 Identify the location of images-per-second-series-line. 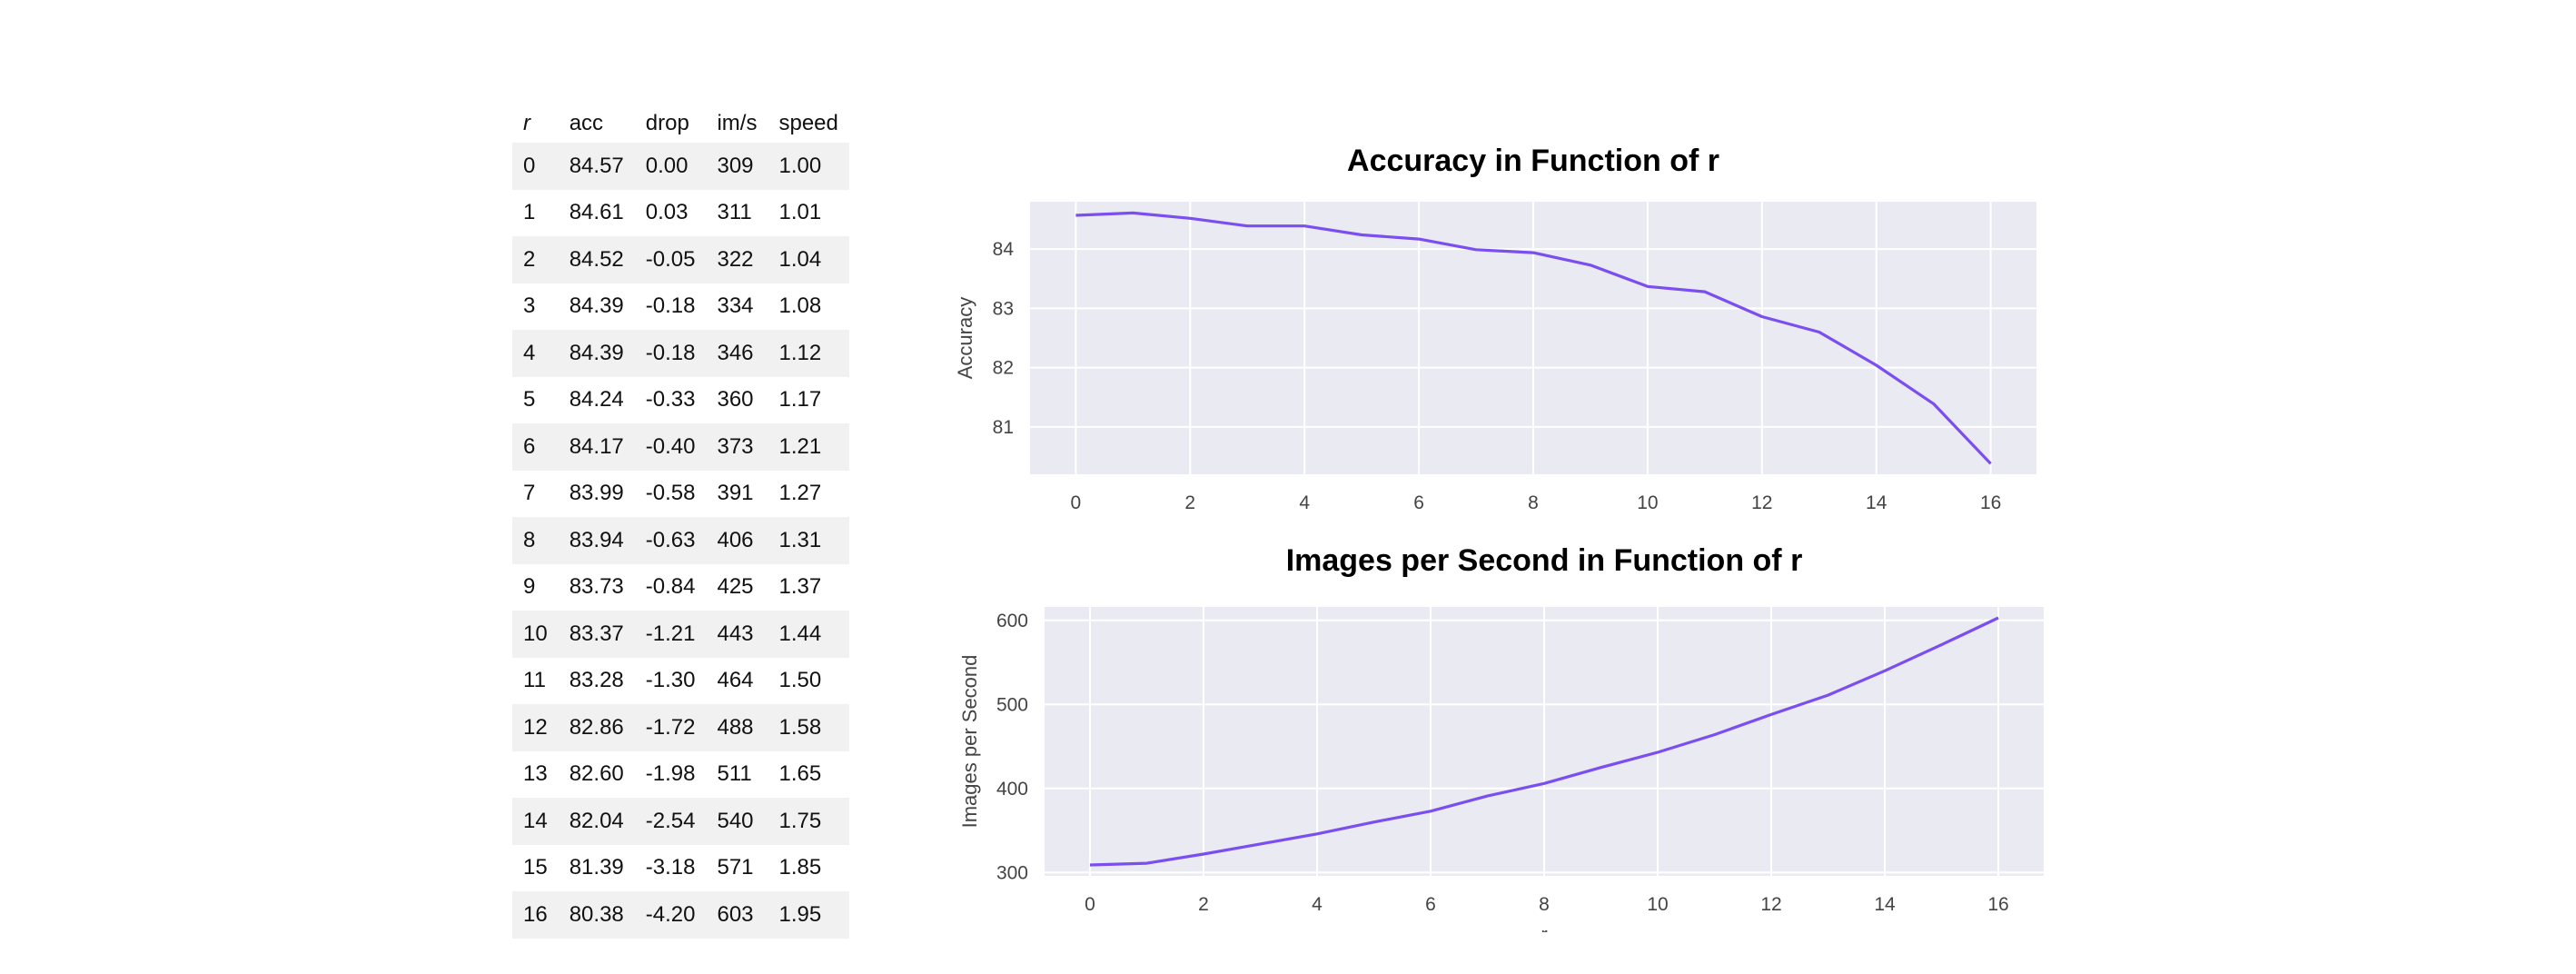
(1544, 742).